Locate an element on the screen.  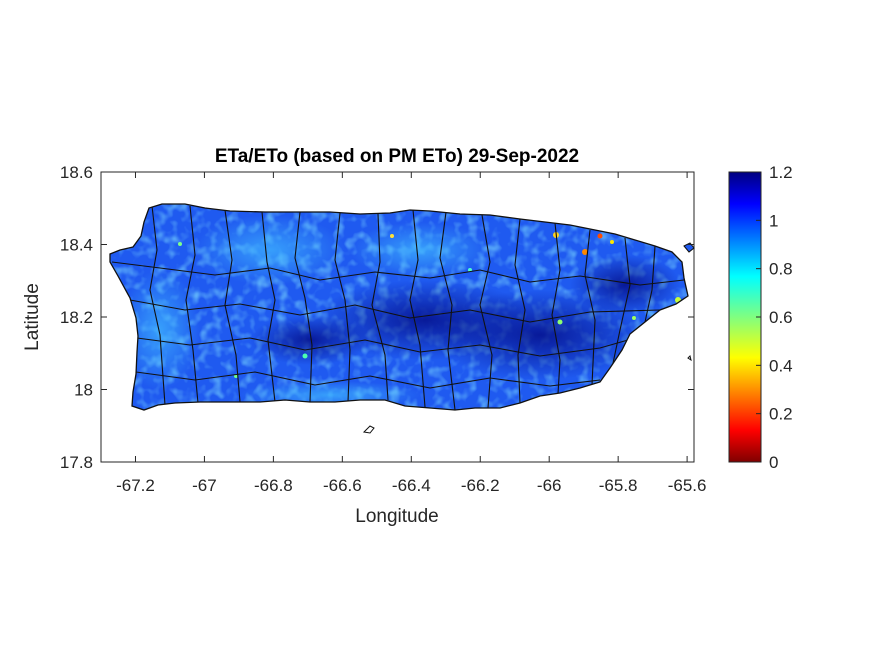
colorbar-tick-label: 0.4 is located at coordinates (781, 365).